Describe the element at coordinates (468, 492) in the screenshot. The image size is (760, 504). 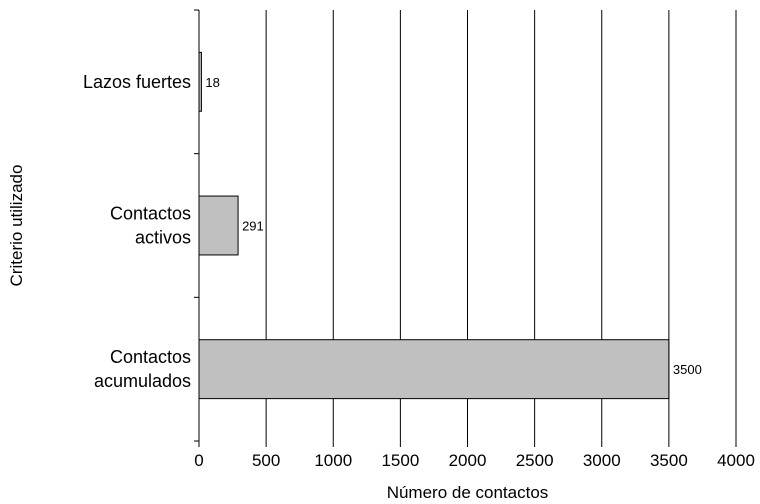
I see `x-axis-title: Número de contactos` at that location.